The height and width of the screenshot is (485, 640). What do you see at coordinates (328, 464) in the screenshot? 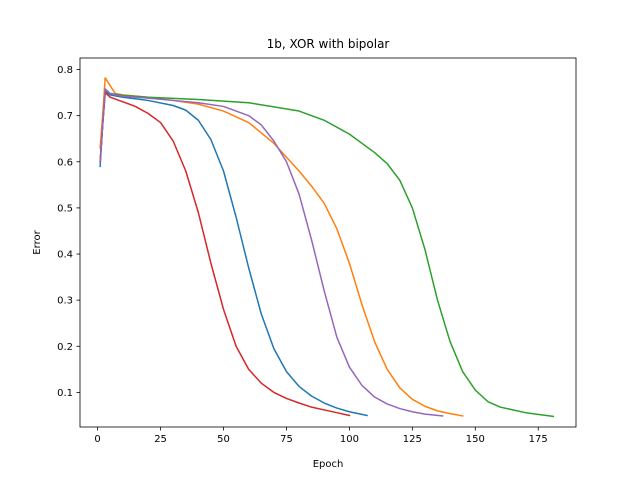
I see `x-axis-label: Epoch` at bounding box center [328, 464].